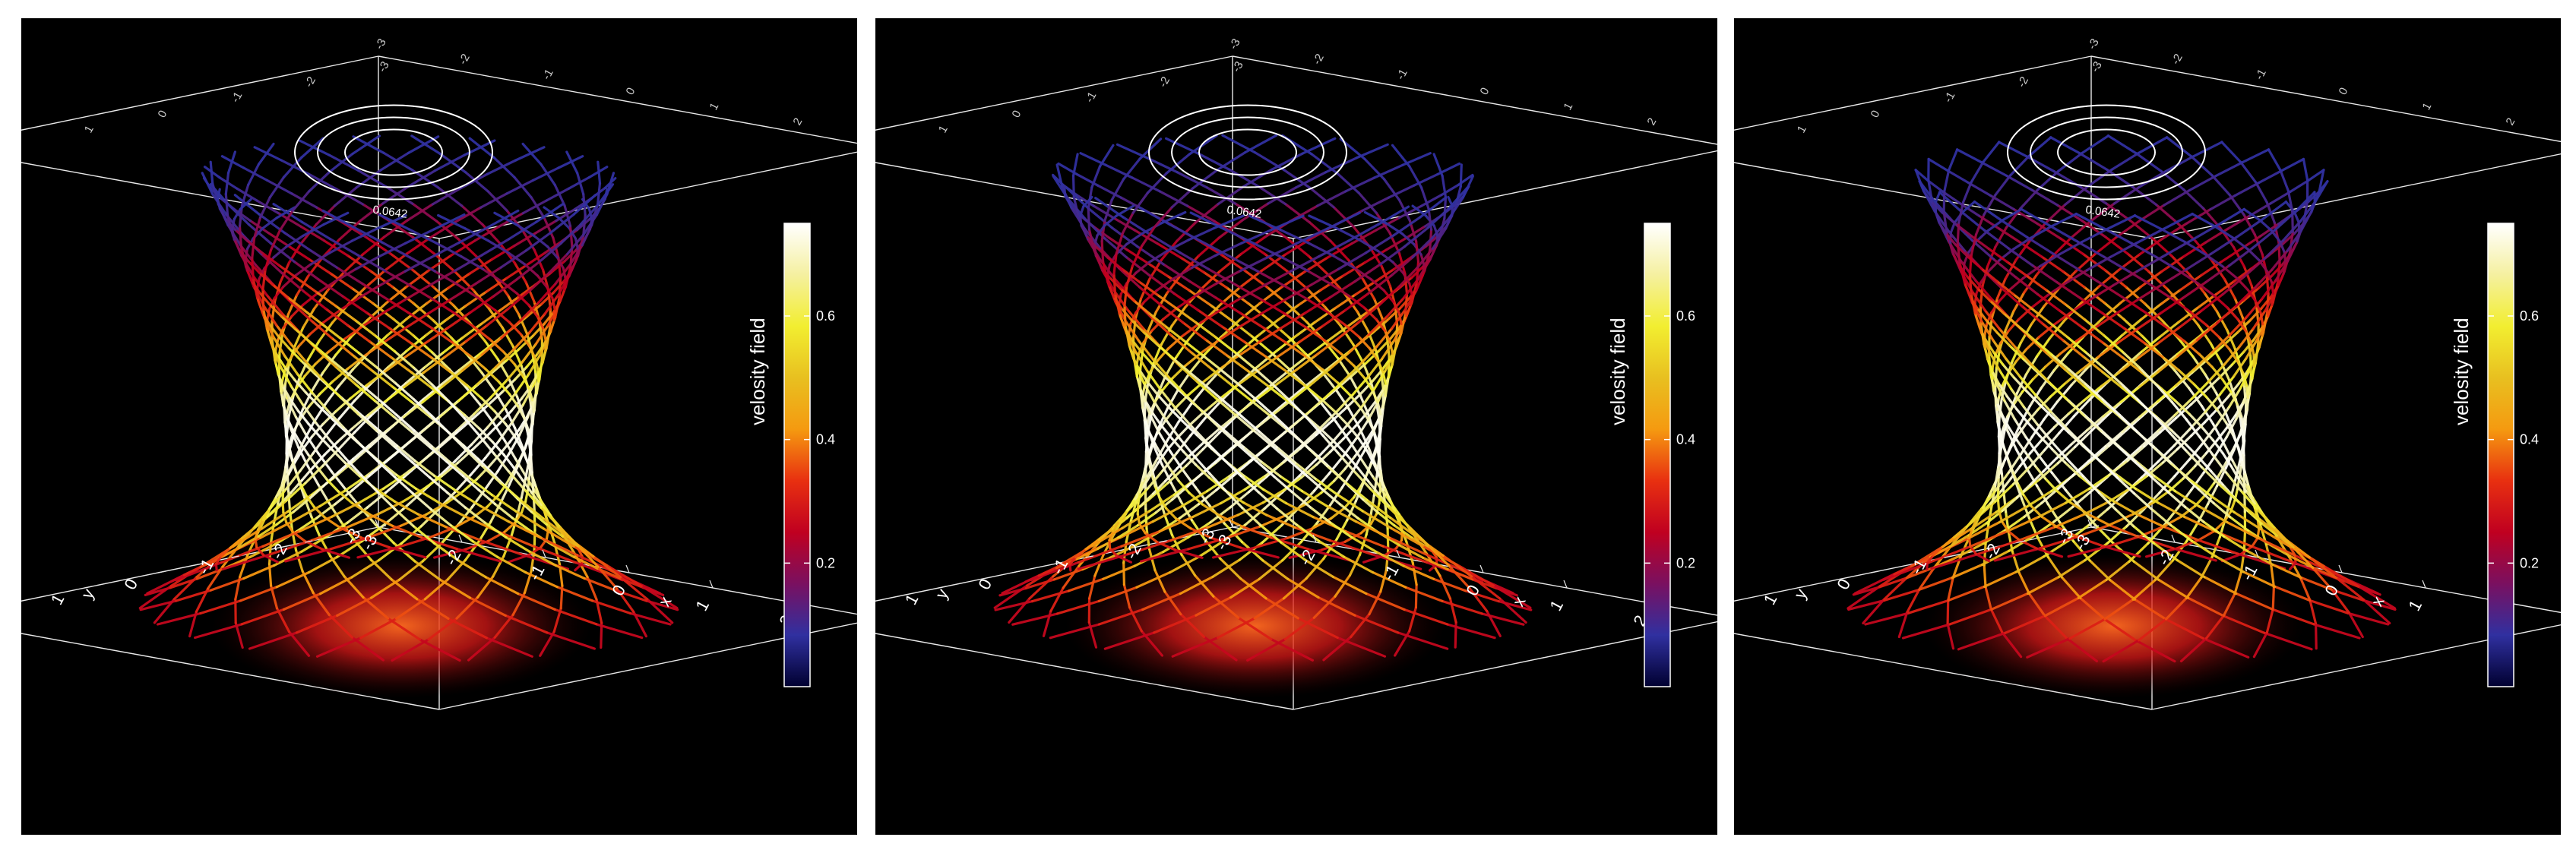  Describe the element at coordinates (237, 98) in the screenshot. I see `top-y-tick-label: -1` at that location.